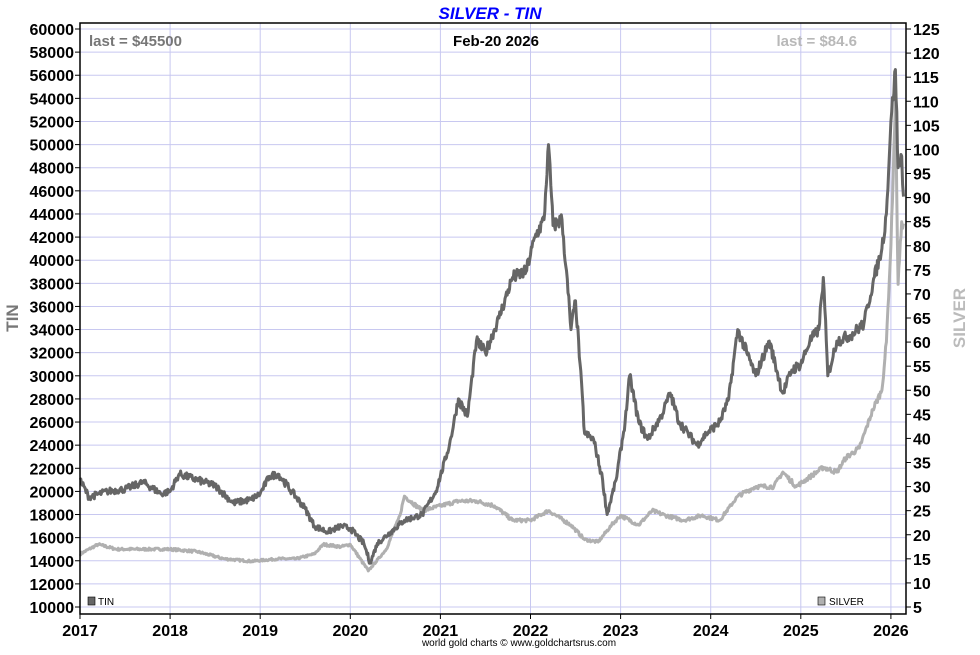 The width and height of the screenshot is (980, 655). What do you see at coordinates (922, 415) in the screenshot?
I see `right-tick-label: 45` at bounding box center [922, 415].